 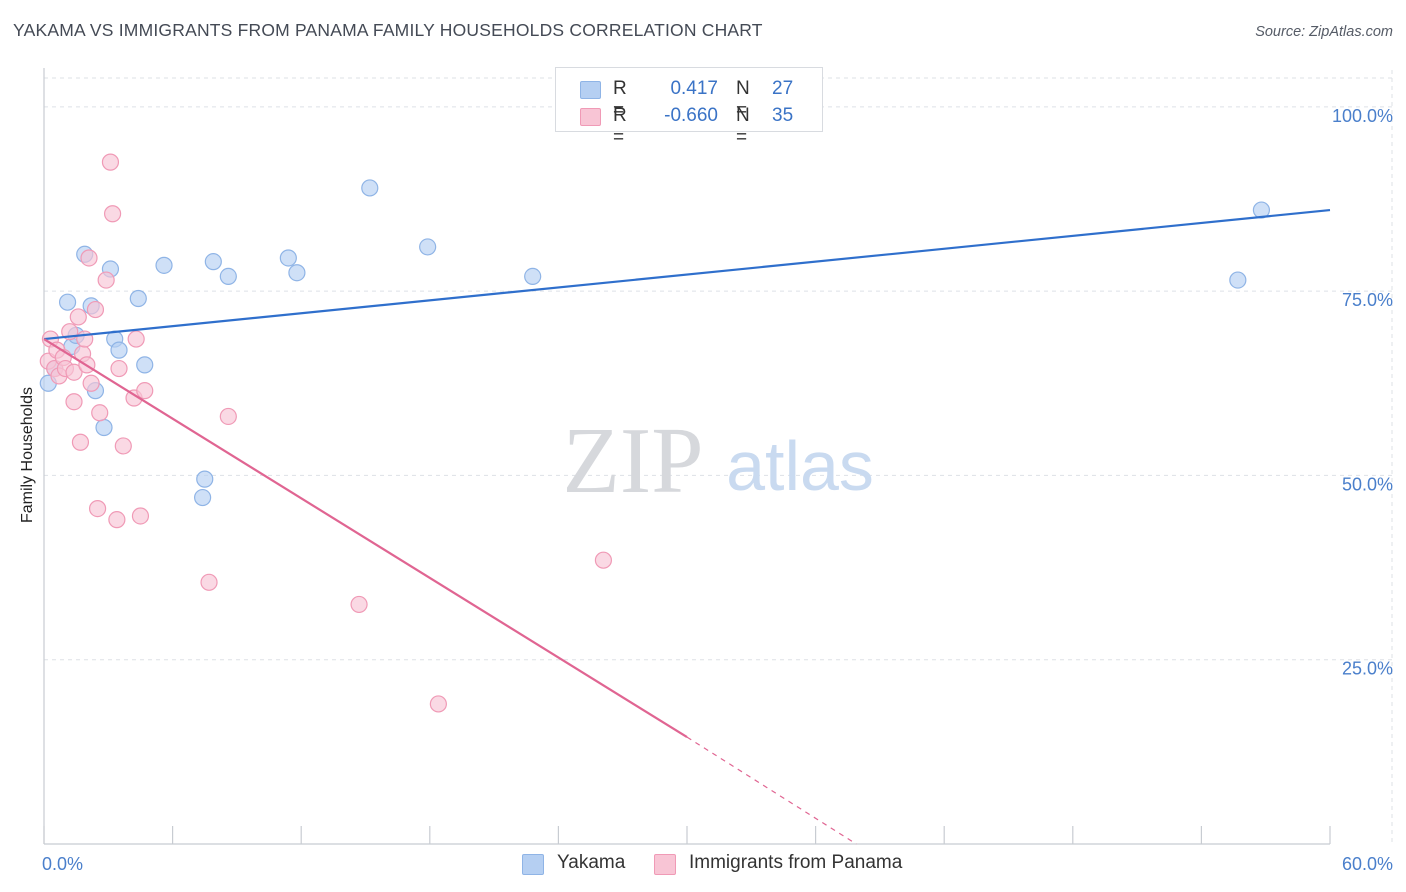 What do you see at coordinates (1367, 669) in the screenshot?
I see `y-tick-label: 25.0%` at bounding box center [1367, 669].